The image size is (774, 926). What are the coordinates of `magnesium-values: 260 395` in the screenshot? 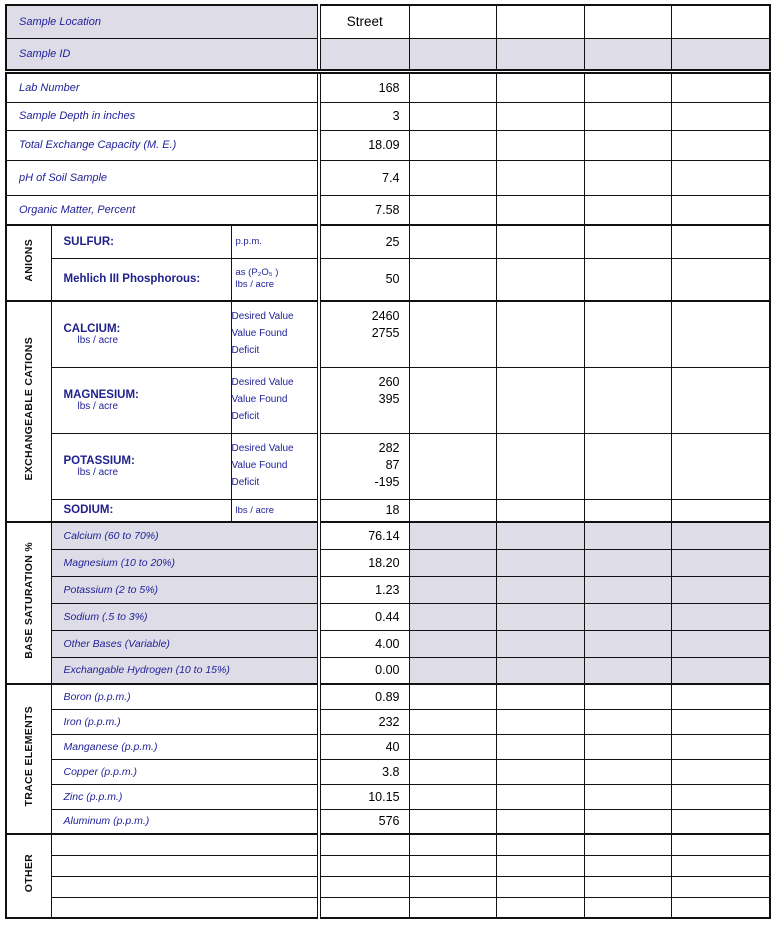 It's located at (363, 400).